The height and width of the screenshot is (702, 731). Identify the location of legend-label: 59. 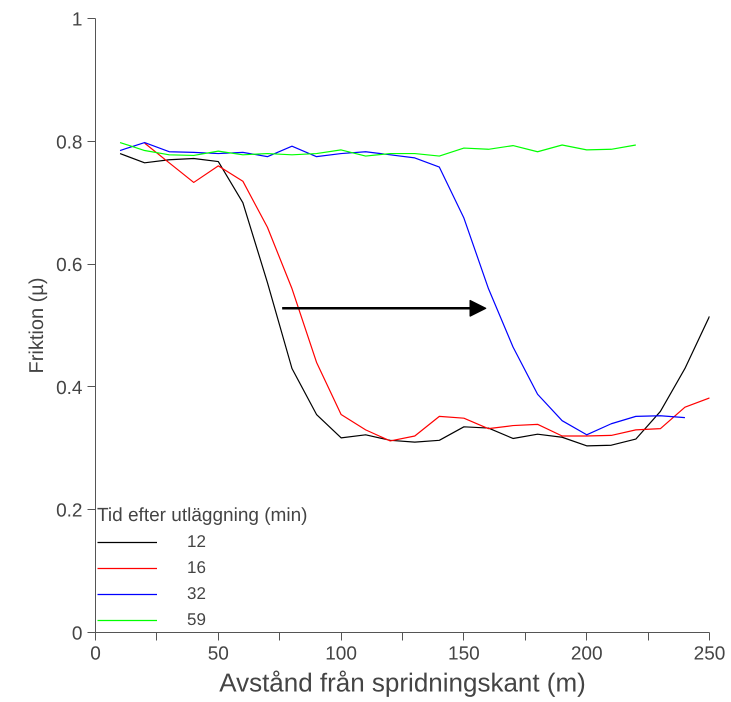
(197, 620).